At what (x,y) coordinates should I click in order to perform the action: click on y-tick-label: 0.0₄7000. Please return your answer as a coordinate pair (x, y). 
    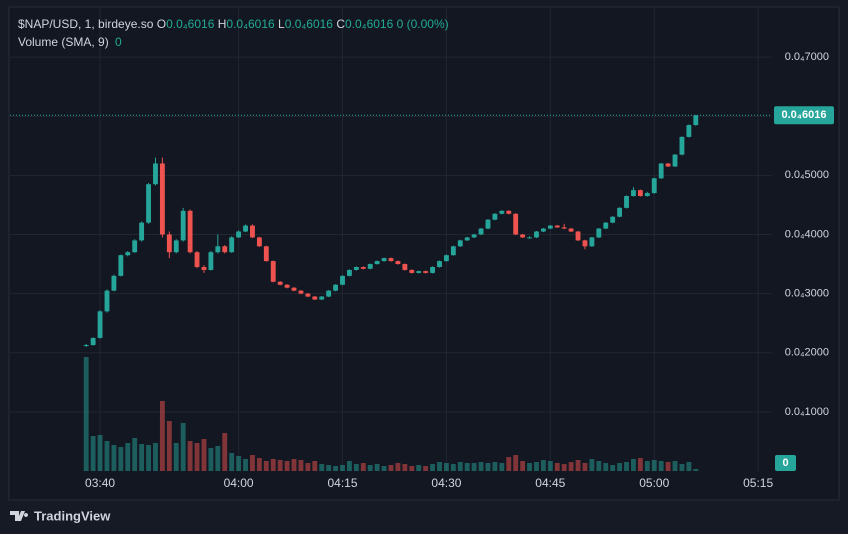
    Looking at the image, I should click on (807, 57).